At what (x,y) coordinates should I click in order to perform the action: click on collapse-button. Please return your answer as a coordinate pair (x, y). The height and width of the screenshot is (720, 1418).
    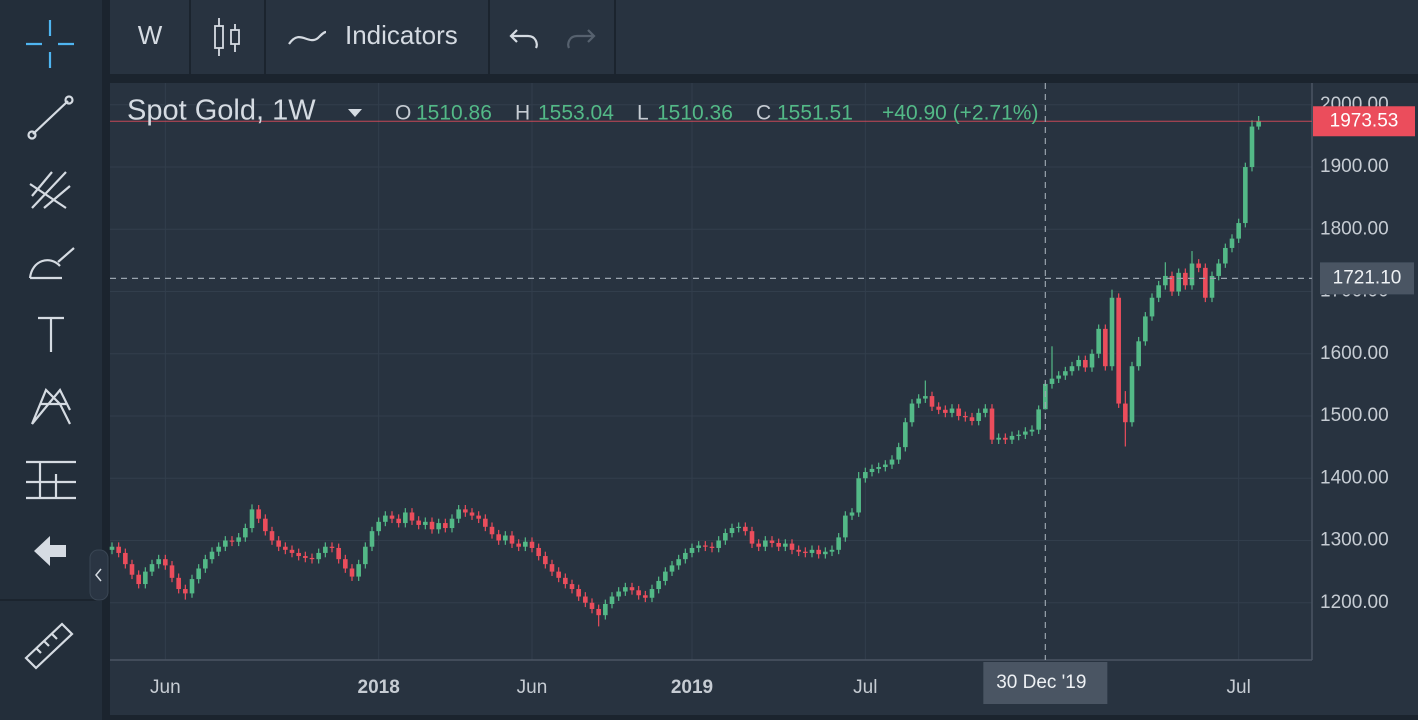
    Looking at the image, I should click on (99, 575).